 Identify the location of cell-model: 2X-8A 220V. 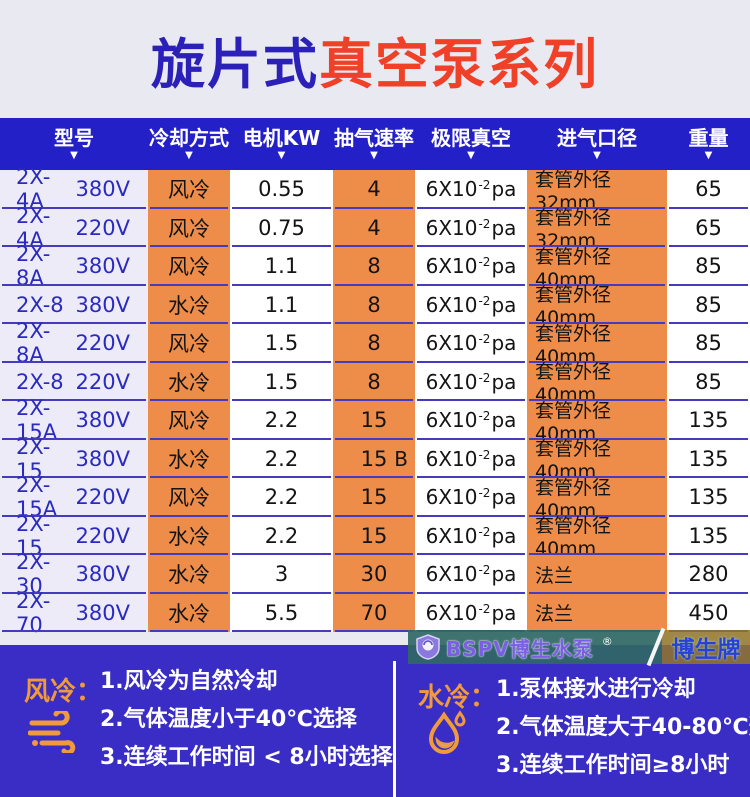
(74, 343).